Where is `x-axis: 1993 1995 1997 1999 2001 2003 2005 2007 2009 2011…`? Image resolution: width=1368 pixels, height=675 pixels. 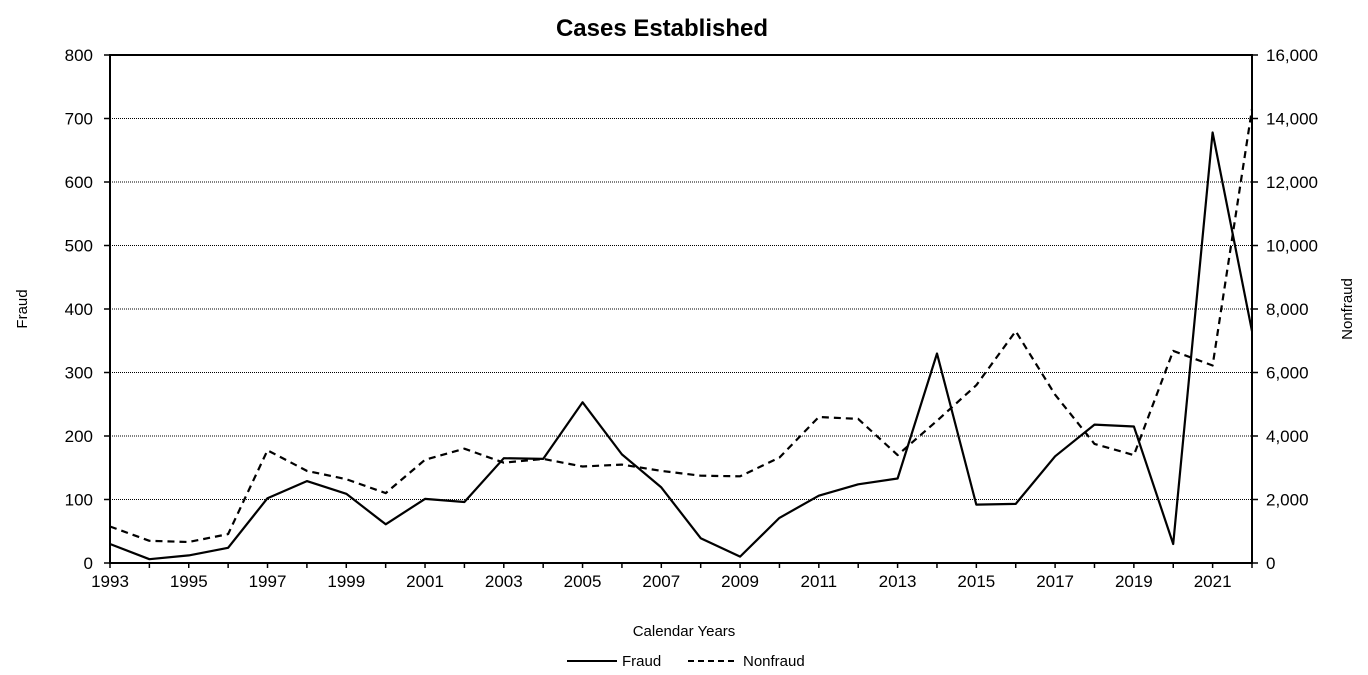 x-axis: 1993 1995 1997 1999 2001 2003 2005 2007 2009 2011… is located at coordinates (672, 577).